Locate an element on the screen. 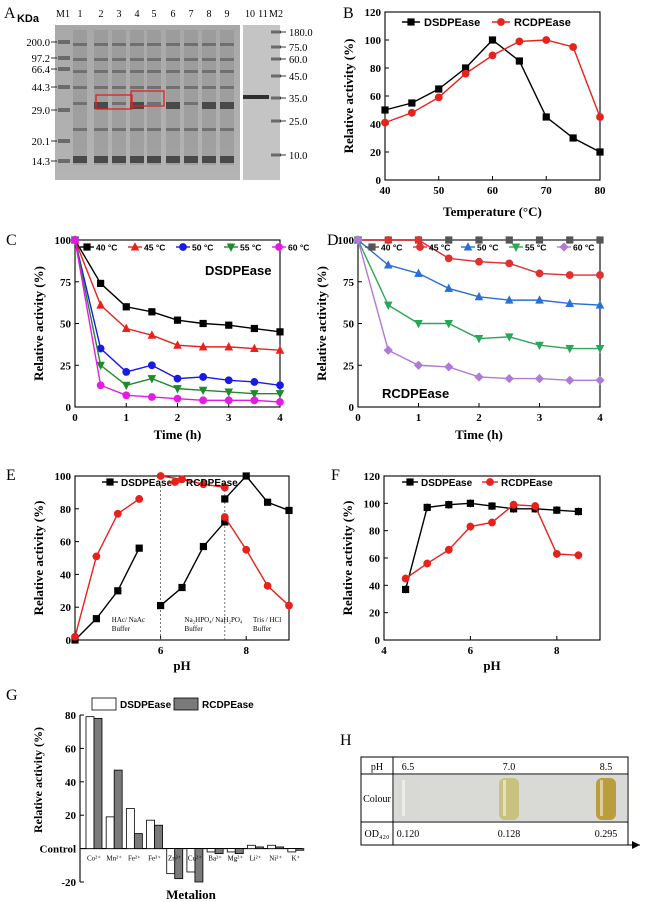  legend-label: 60 °C is located at coordinates (298, 248).